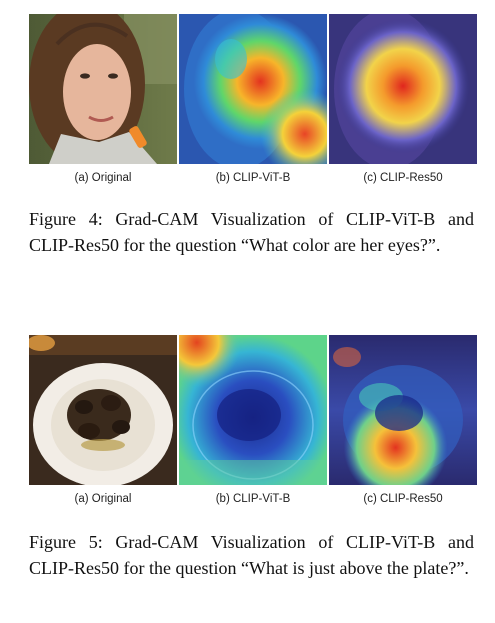  Describe the element at coordinates (403, 178) in the screenshot. I see `figure-4-label-res50: (c) CLIP-Res50` at that location.